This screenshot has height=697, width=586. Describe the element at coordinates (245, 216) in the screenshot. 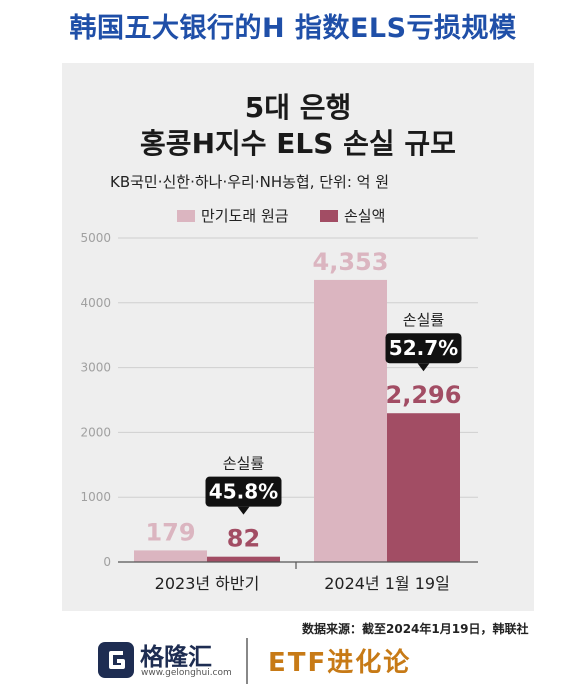

I see `legend-label-principal: 만기도래 원금` at that location.